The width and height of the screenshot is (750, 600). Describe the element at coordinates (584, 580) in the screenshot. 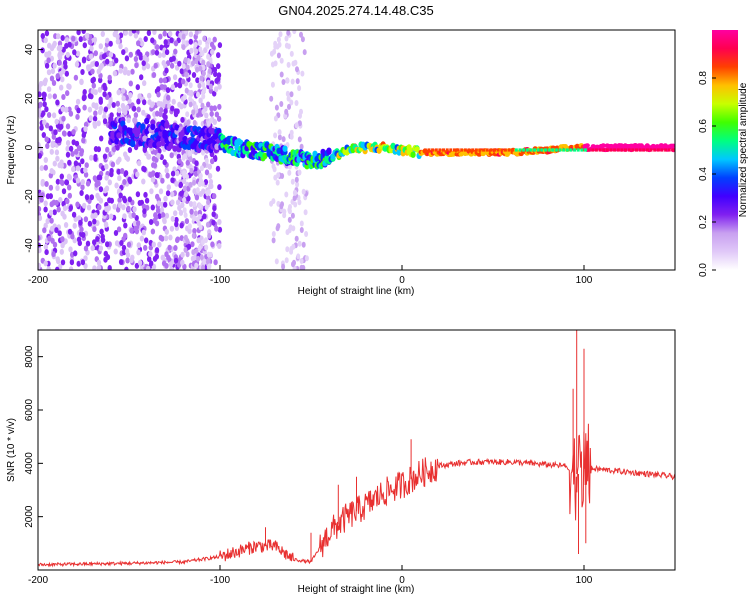

I see `x-tick-label: 100` at that location.